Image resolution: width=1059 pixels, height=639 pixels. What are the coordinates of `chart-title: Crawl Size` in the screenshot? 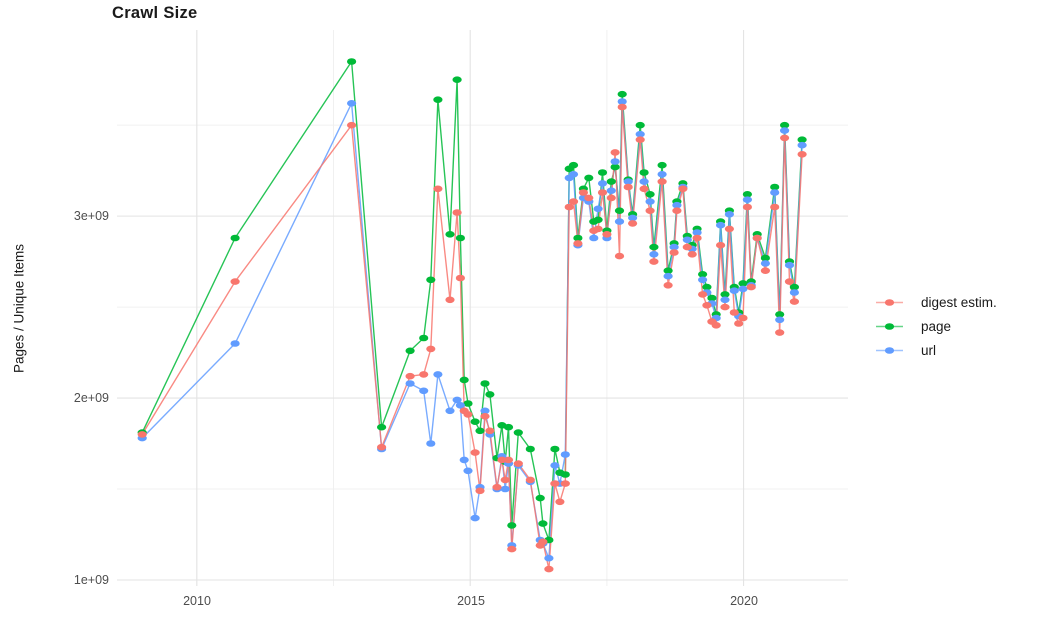 It's located at (155, 13).